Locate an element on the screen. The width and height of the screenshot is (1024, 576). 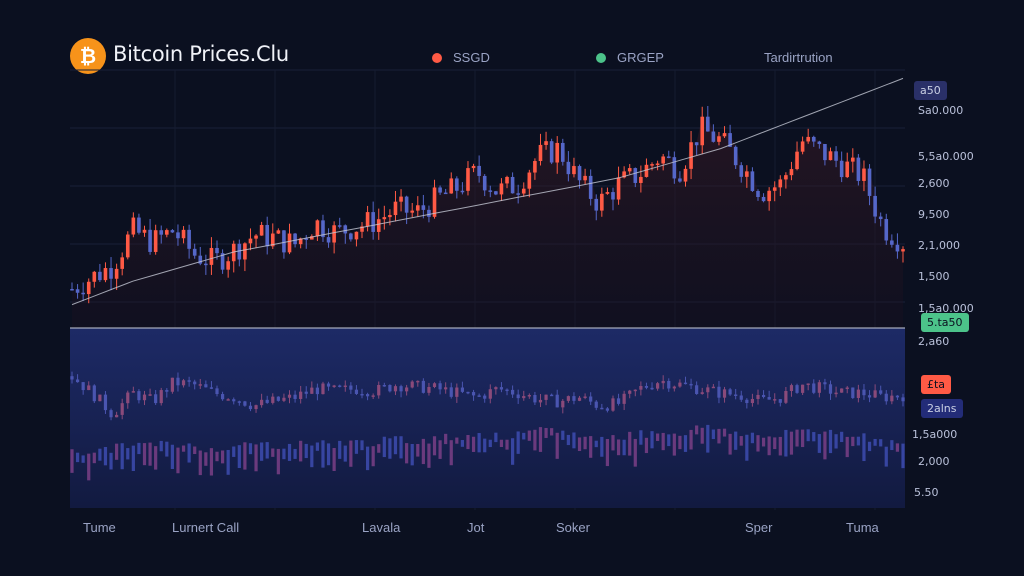
price-badge-red: £ta is located at coordinates (936, 384).